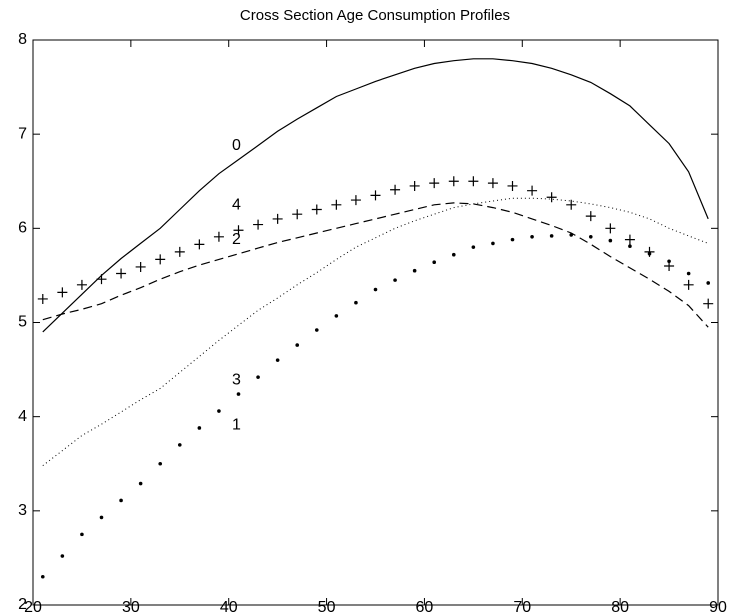  Describe the element at coordinates (236, 145) in the screenshot. I see `series-label: 0` at that location.